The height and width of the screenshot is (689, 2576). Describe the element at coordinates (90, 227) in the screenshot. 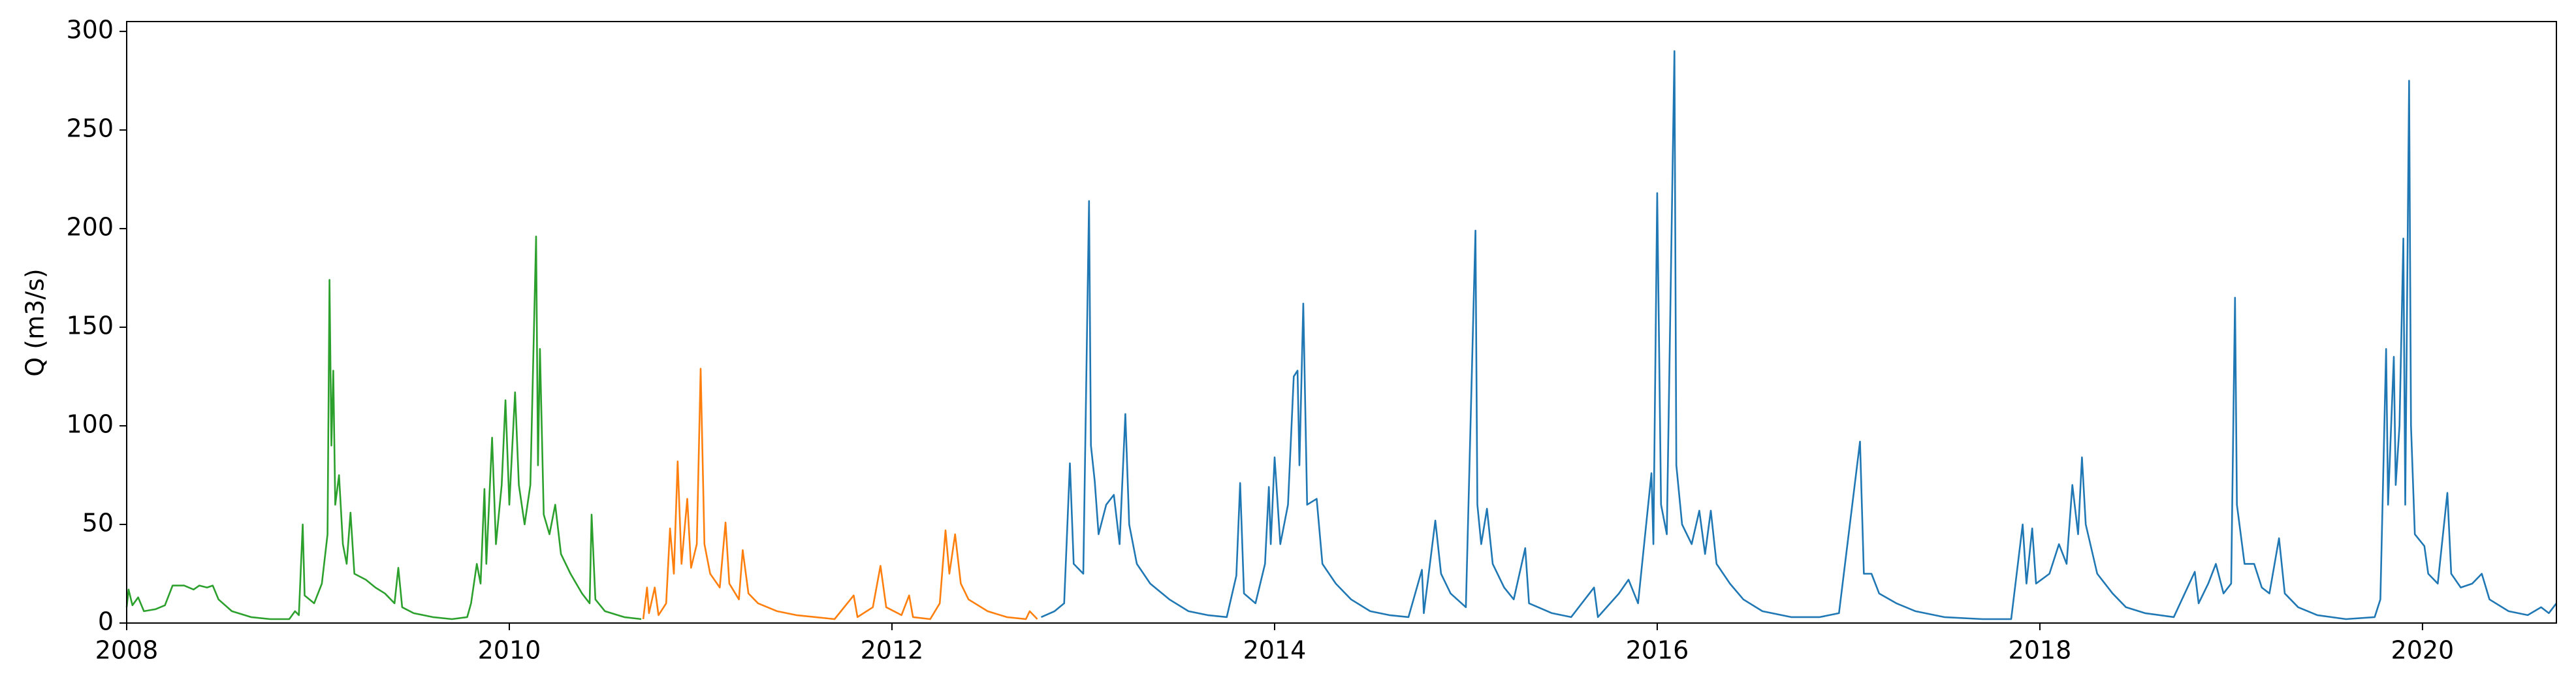

I see `y-tick-label: 200` at that location.